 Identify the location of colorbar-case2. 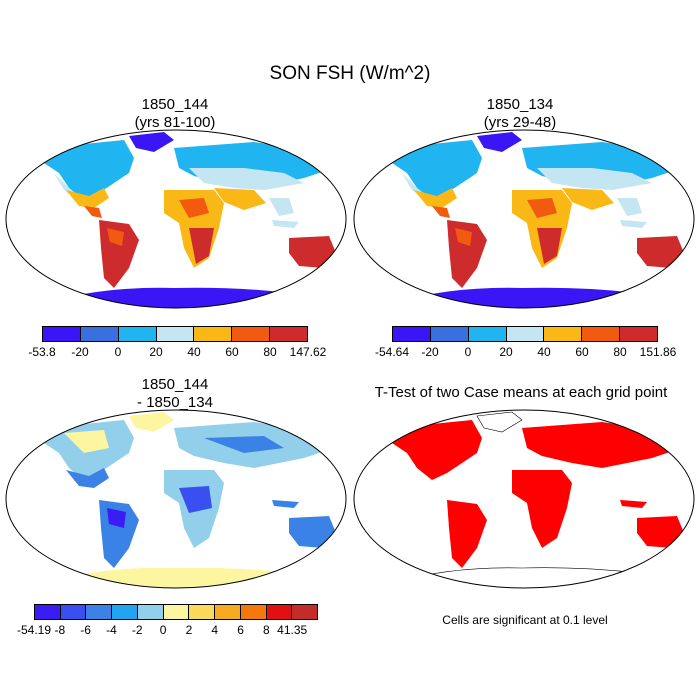
(525, 334).